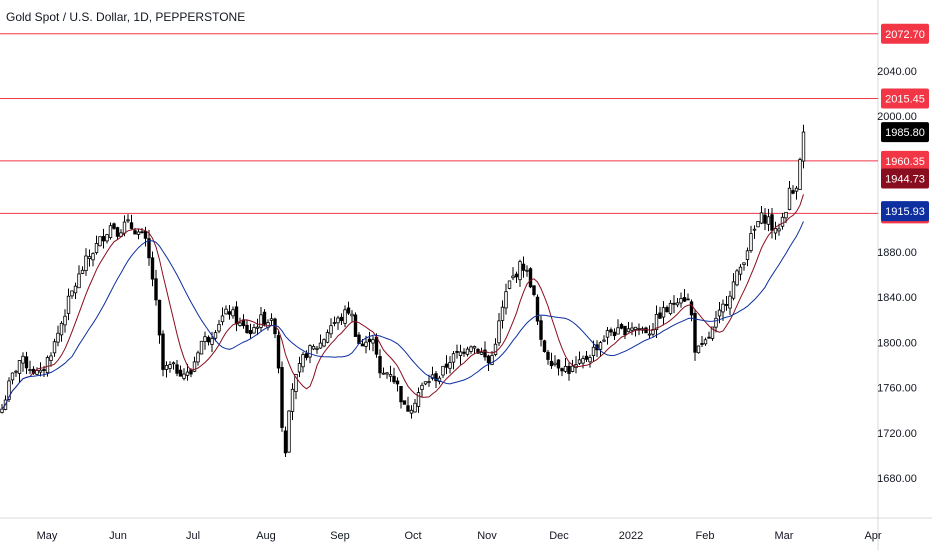 Image resolution: width=932 pixels, height=555 pixels. What do you see at coordinates (897, 389) in the screenshot?
I see `y-tick-label: 1760.00` at bounding box center [897, 389].